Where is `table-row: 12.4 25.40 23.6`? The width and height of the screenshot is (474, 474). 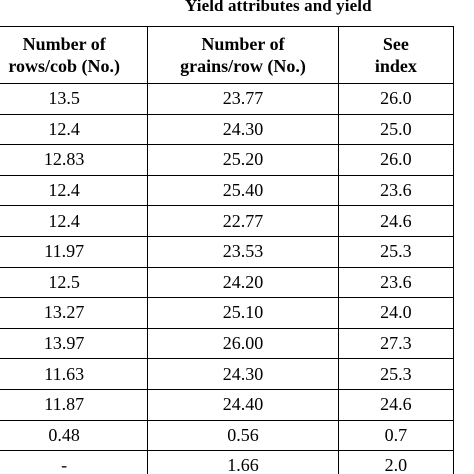
table-row: 12.4 25.40 23.6 is located at coordinates (227, 190).